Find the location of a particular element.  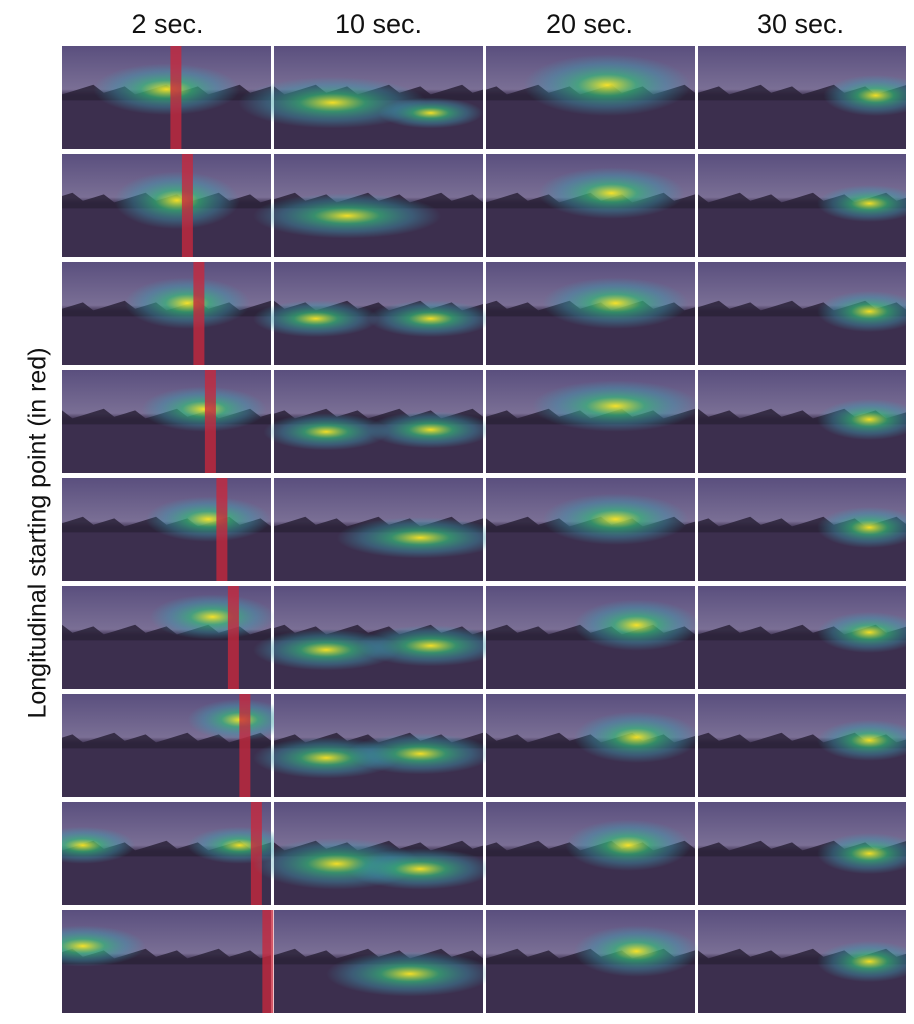

column-header-2-sec: 2 sec. is located at coordinates (167, 24).